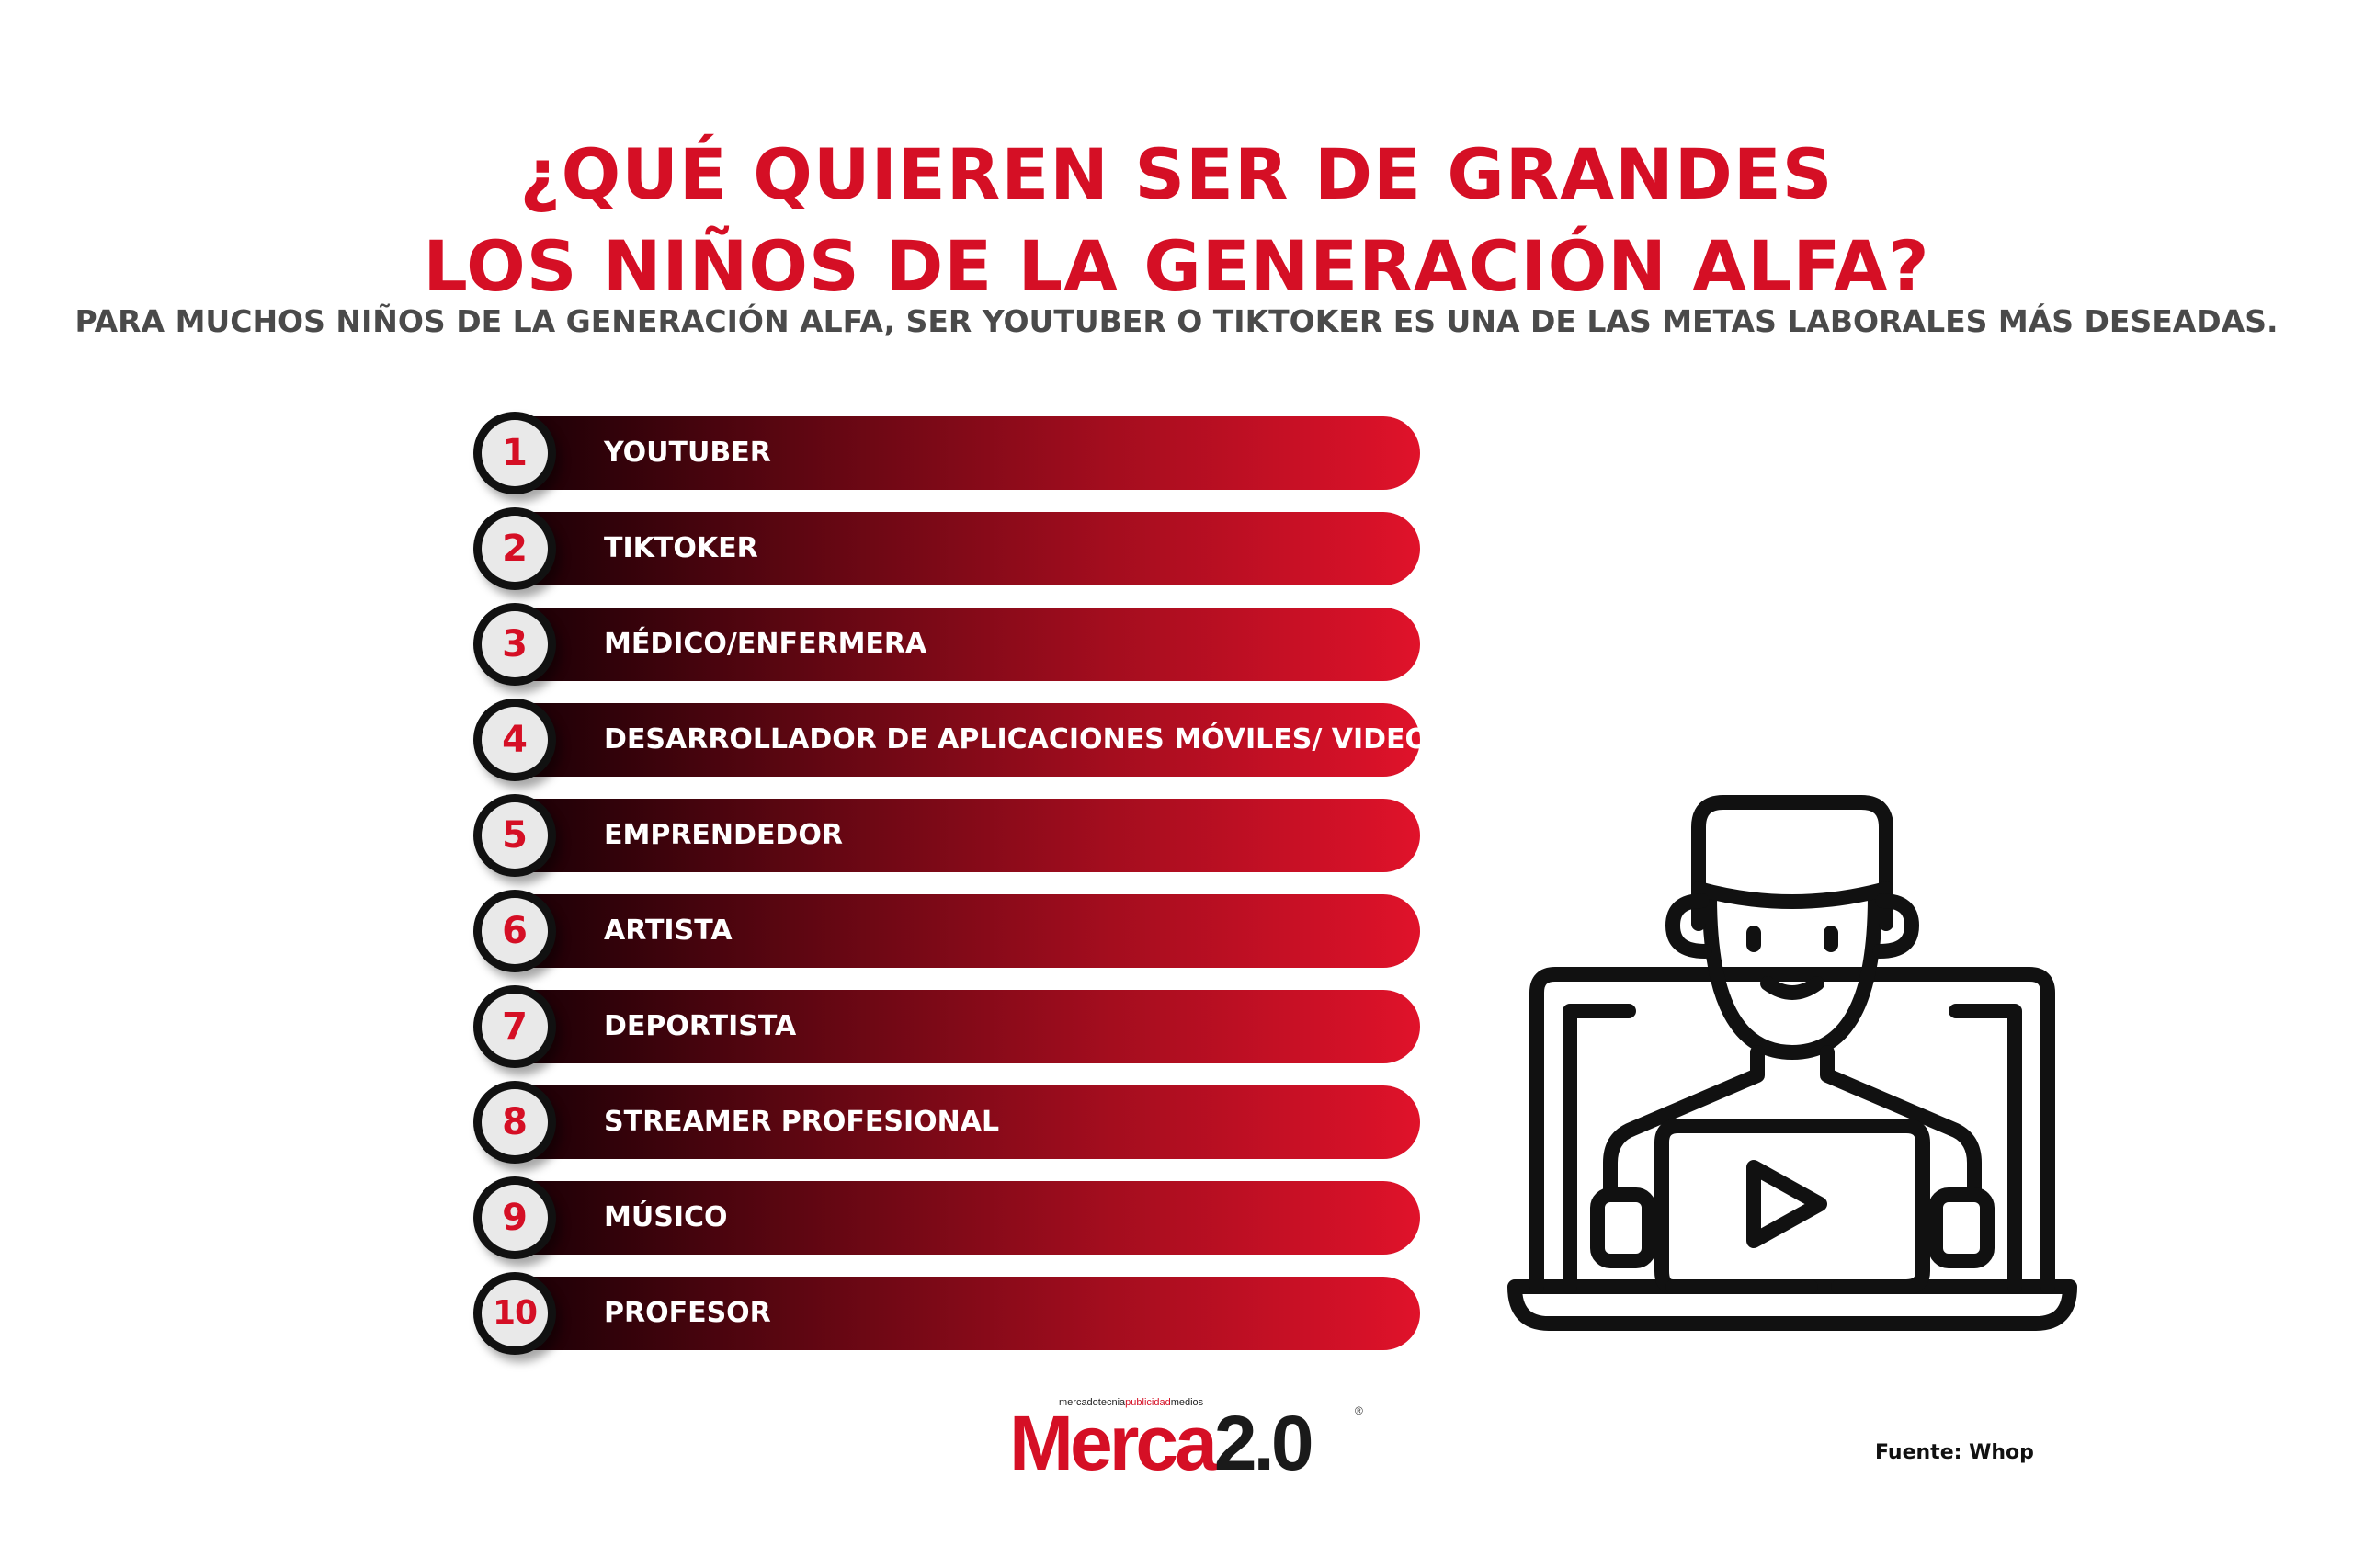  I want to click on ranking-label: MÉDICO/ENFERMERA, so click(765, 644).